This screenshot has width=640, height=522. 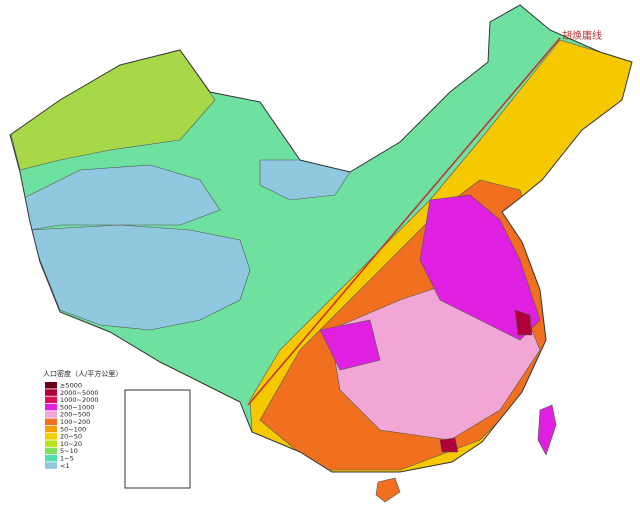 I want to click on legend-label: ≥5000, so click(x=71, y=386).